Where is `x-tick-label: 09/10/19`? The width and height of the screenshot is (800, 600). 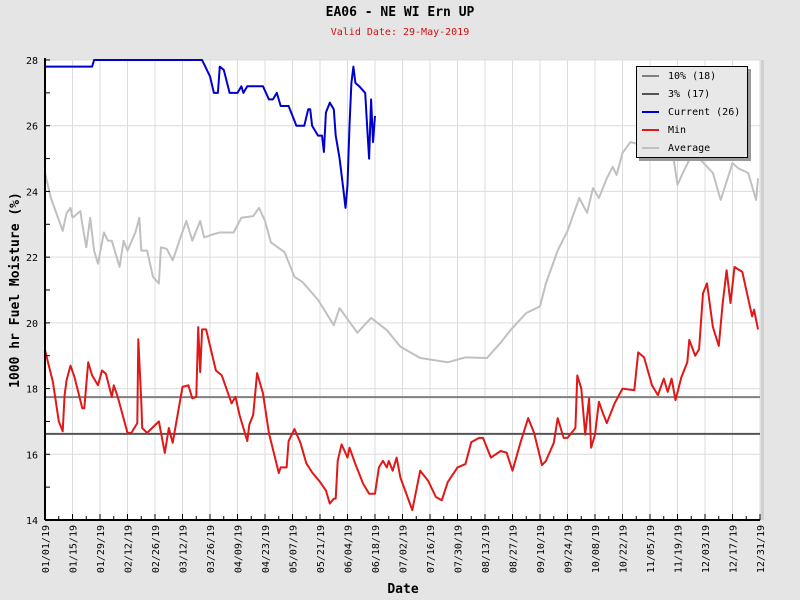 x-tick-label: 09/10/19 is located at coordinates (541, 549).